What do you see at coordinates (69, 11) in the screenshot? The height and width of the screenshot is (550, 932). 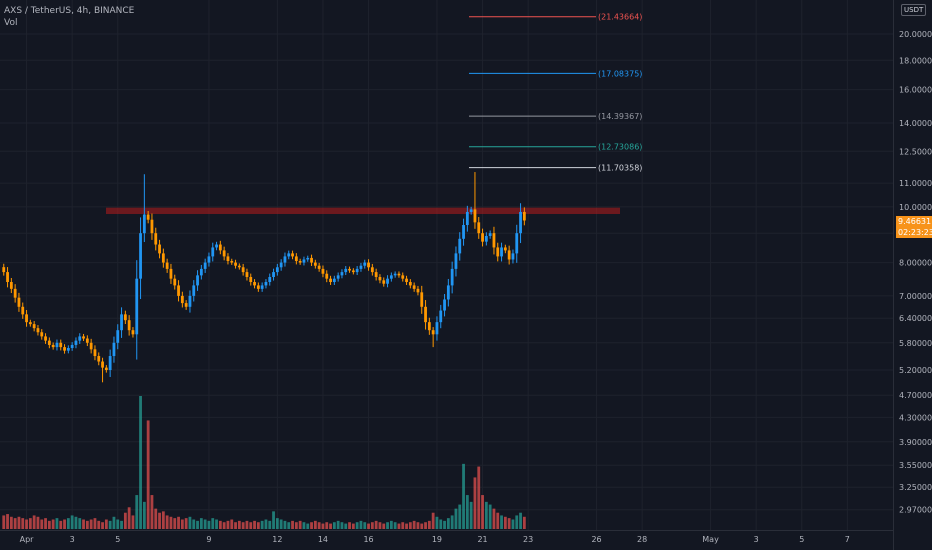 I see `symbol-label: AXS / TetherUS, 4h, BINANCE` at bounding box center [69, 11].